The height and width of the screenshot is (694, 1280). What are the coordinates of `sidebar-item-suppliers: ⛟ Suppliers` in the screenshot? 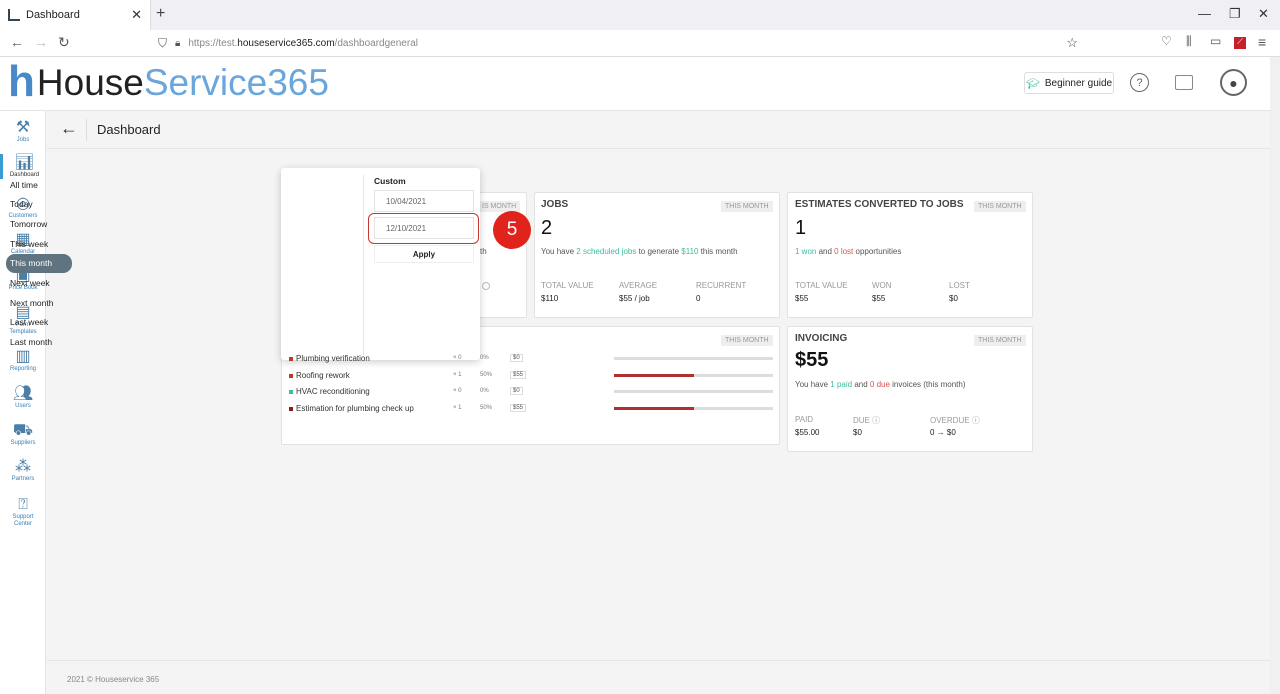 It's located at (23, 434).